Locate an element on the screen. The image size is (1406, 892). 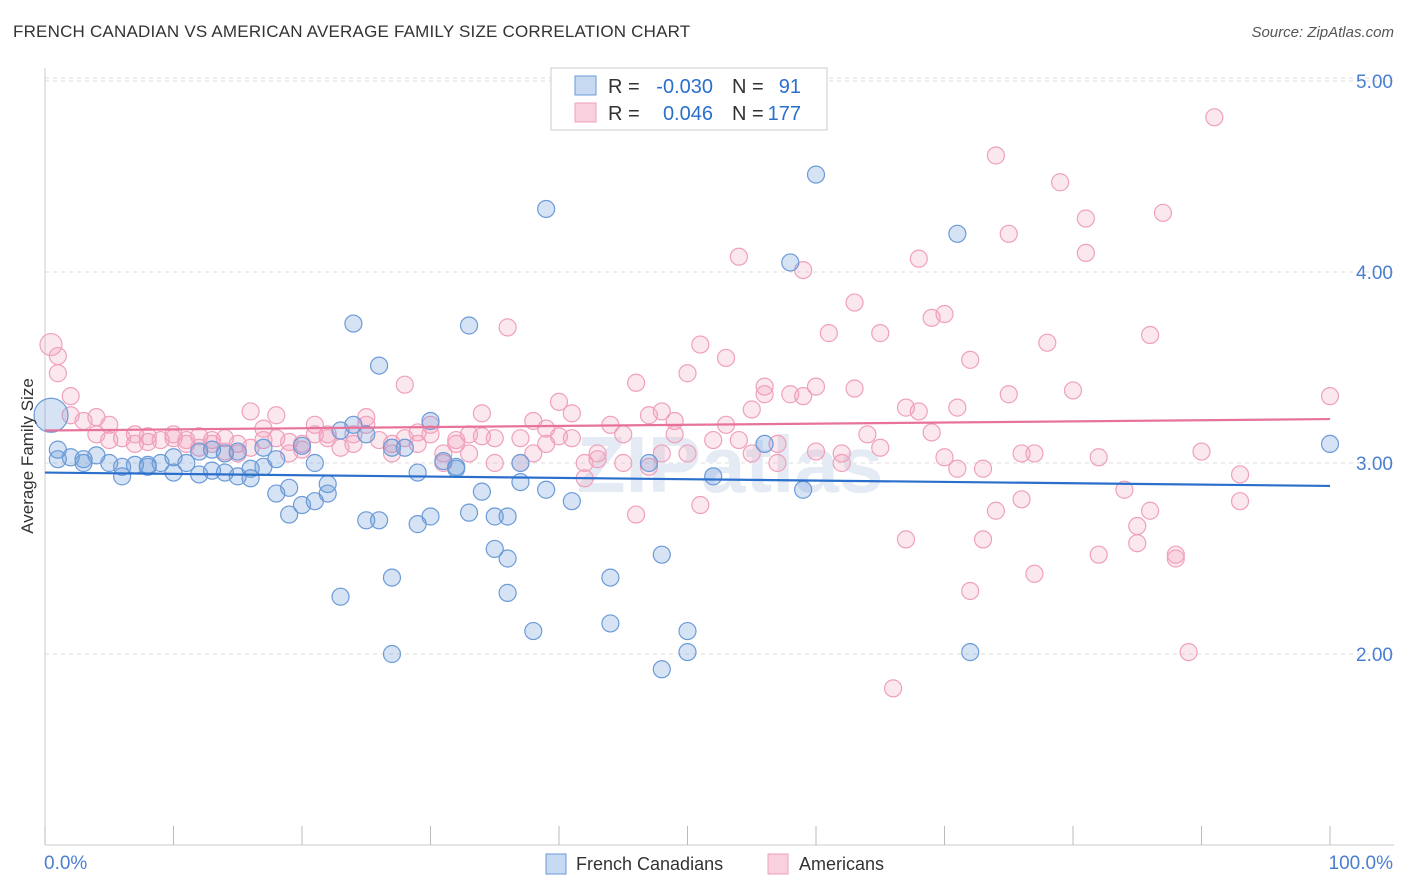
americans-trend-line is located at coordinates (687, 424).